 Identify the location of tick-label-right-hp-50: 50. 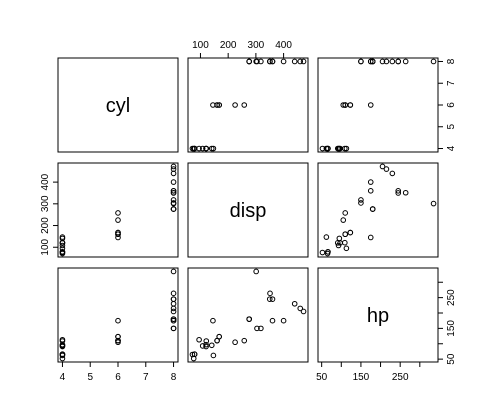
(451, 359).